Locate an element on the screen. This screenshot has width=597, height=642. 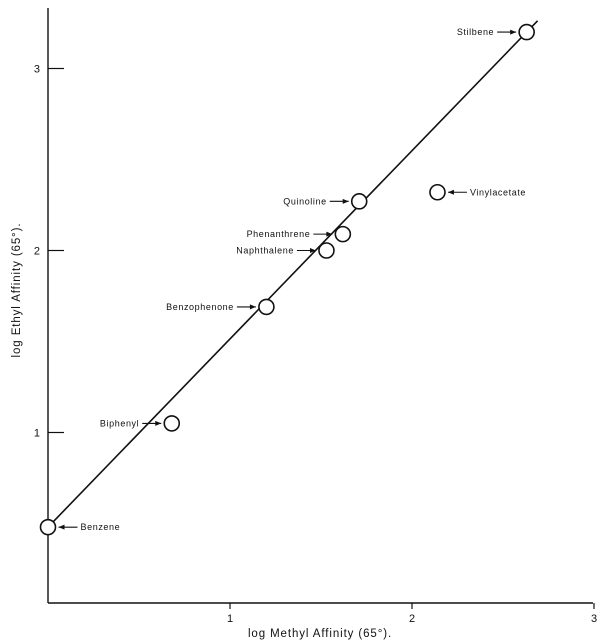
x-tick-label: 1 is located at coordinates (230, 619).